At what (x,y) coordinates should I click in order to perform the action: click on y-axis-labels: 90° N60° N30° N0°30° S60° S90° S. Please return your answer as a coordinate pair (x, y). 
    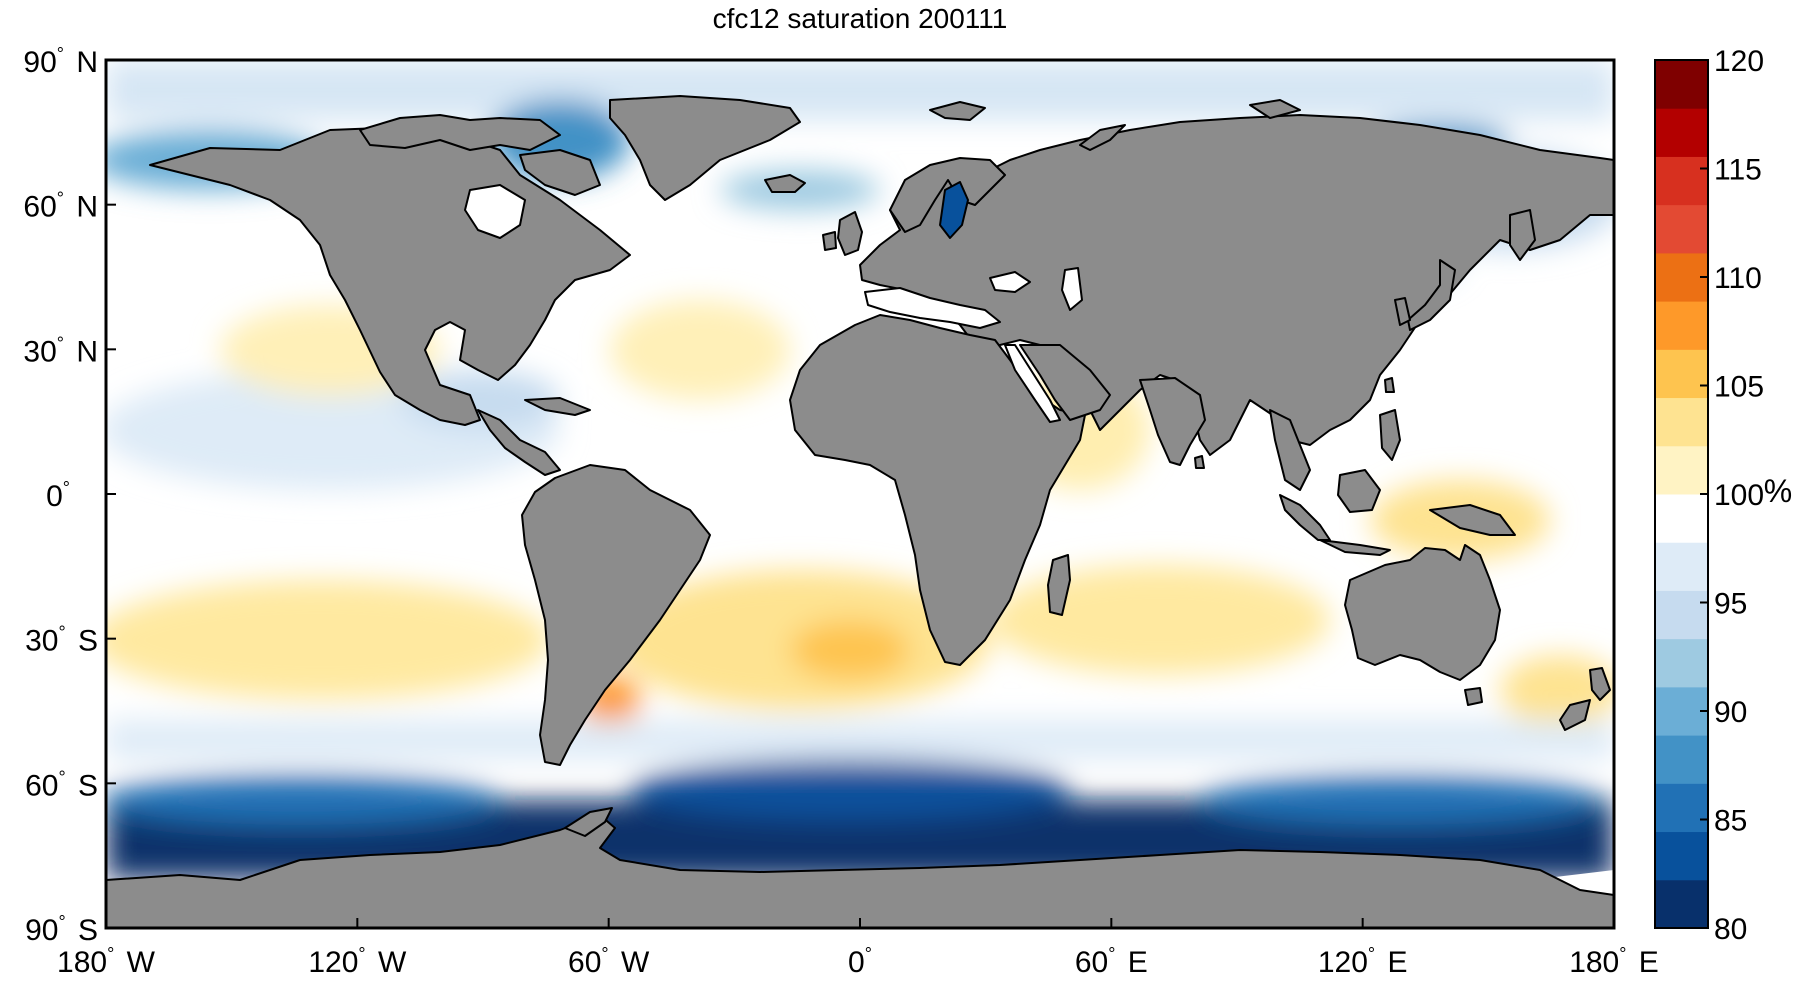
    Looking at the image, I should click on (69, 495).